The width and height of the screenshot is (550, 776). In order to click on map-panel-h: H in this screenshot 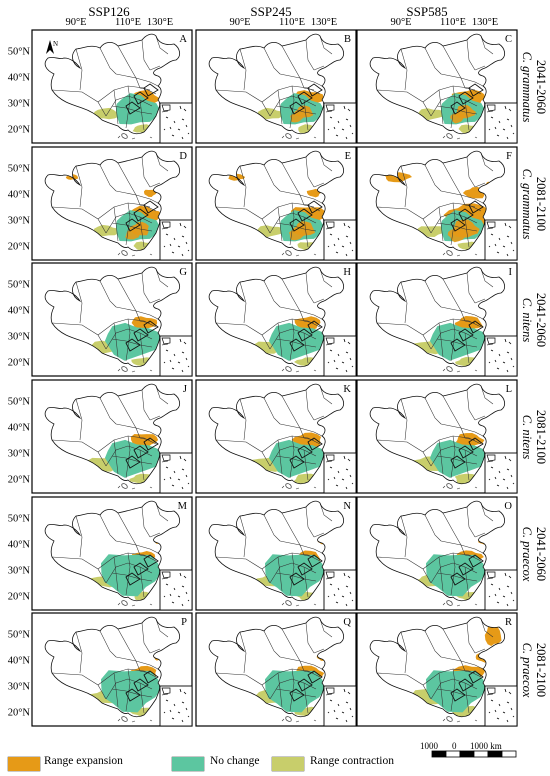, I will do `click(276, 319)`.